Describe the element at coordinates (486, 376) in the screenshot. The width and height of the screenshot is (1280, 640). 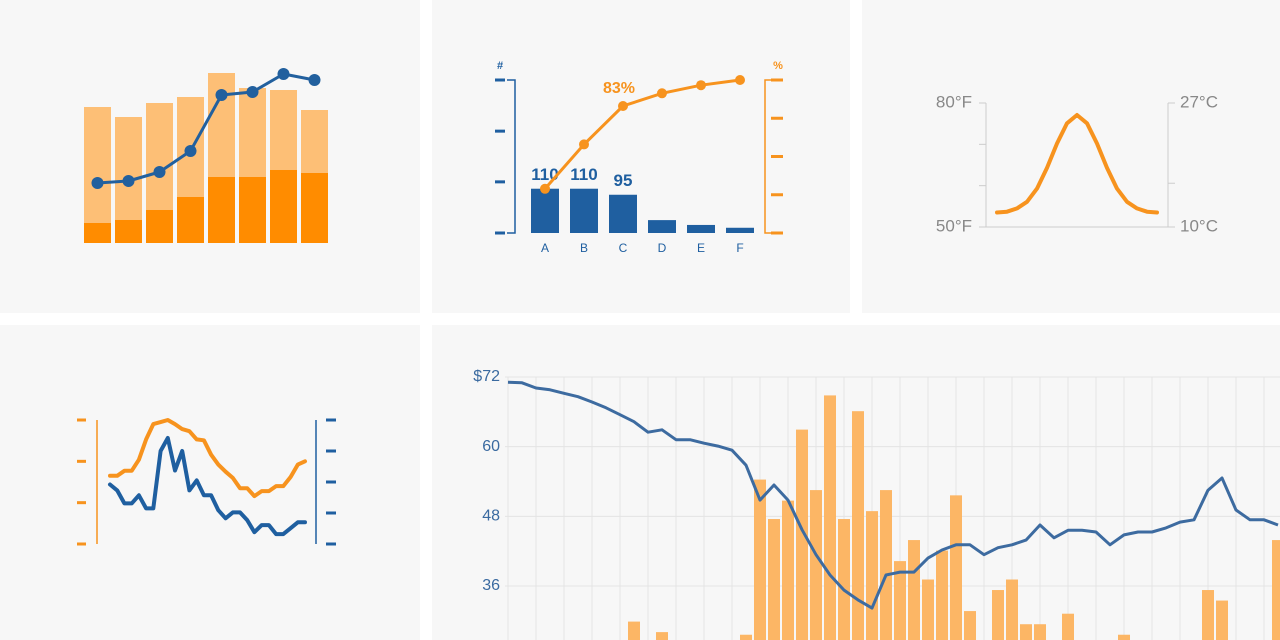
I see `y-tick-label: $72` at that location.